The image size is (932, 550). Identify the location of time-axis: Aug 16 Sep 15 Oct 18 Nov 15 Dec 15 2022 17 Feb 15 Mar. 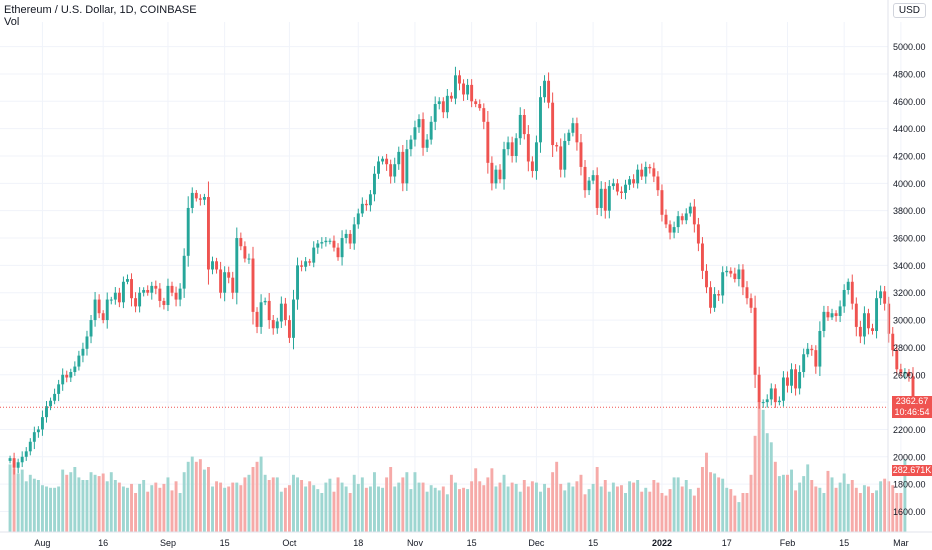
(471, 543).